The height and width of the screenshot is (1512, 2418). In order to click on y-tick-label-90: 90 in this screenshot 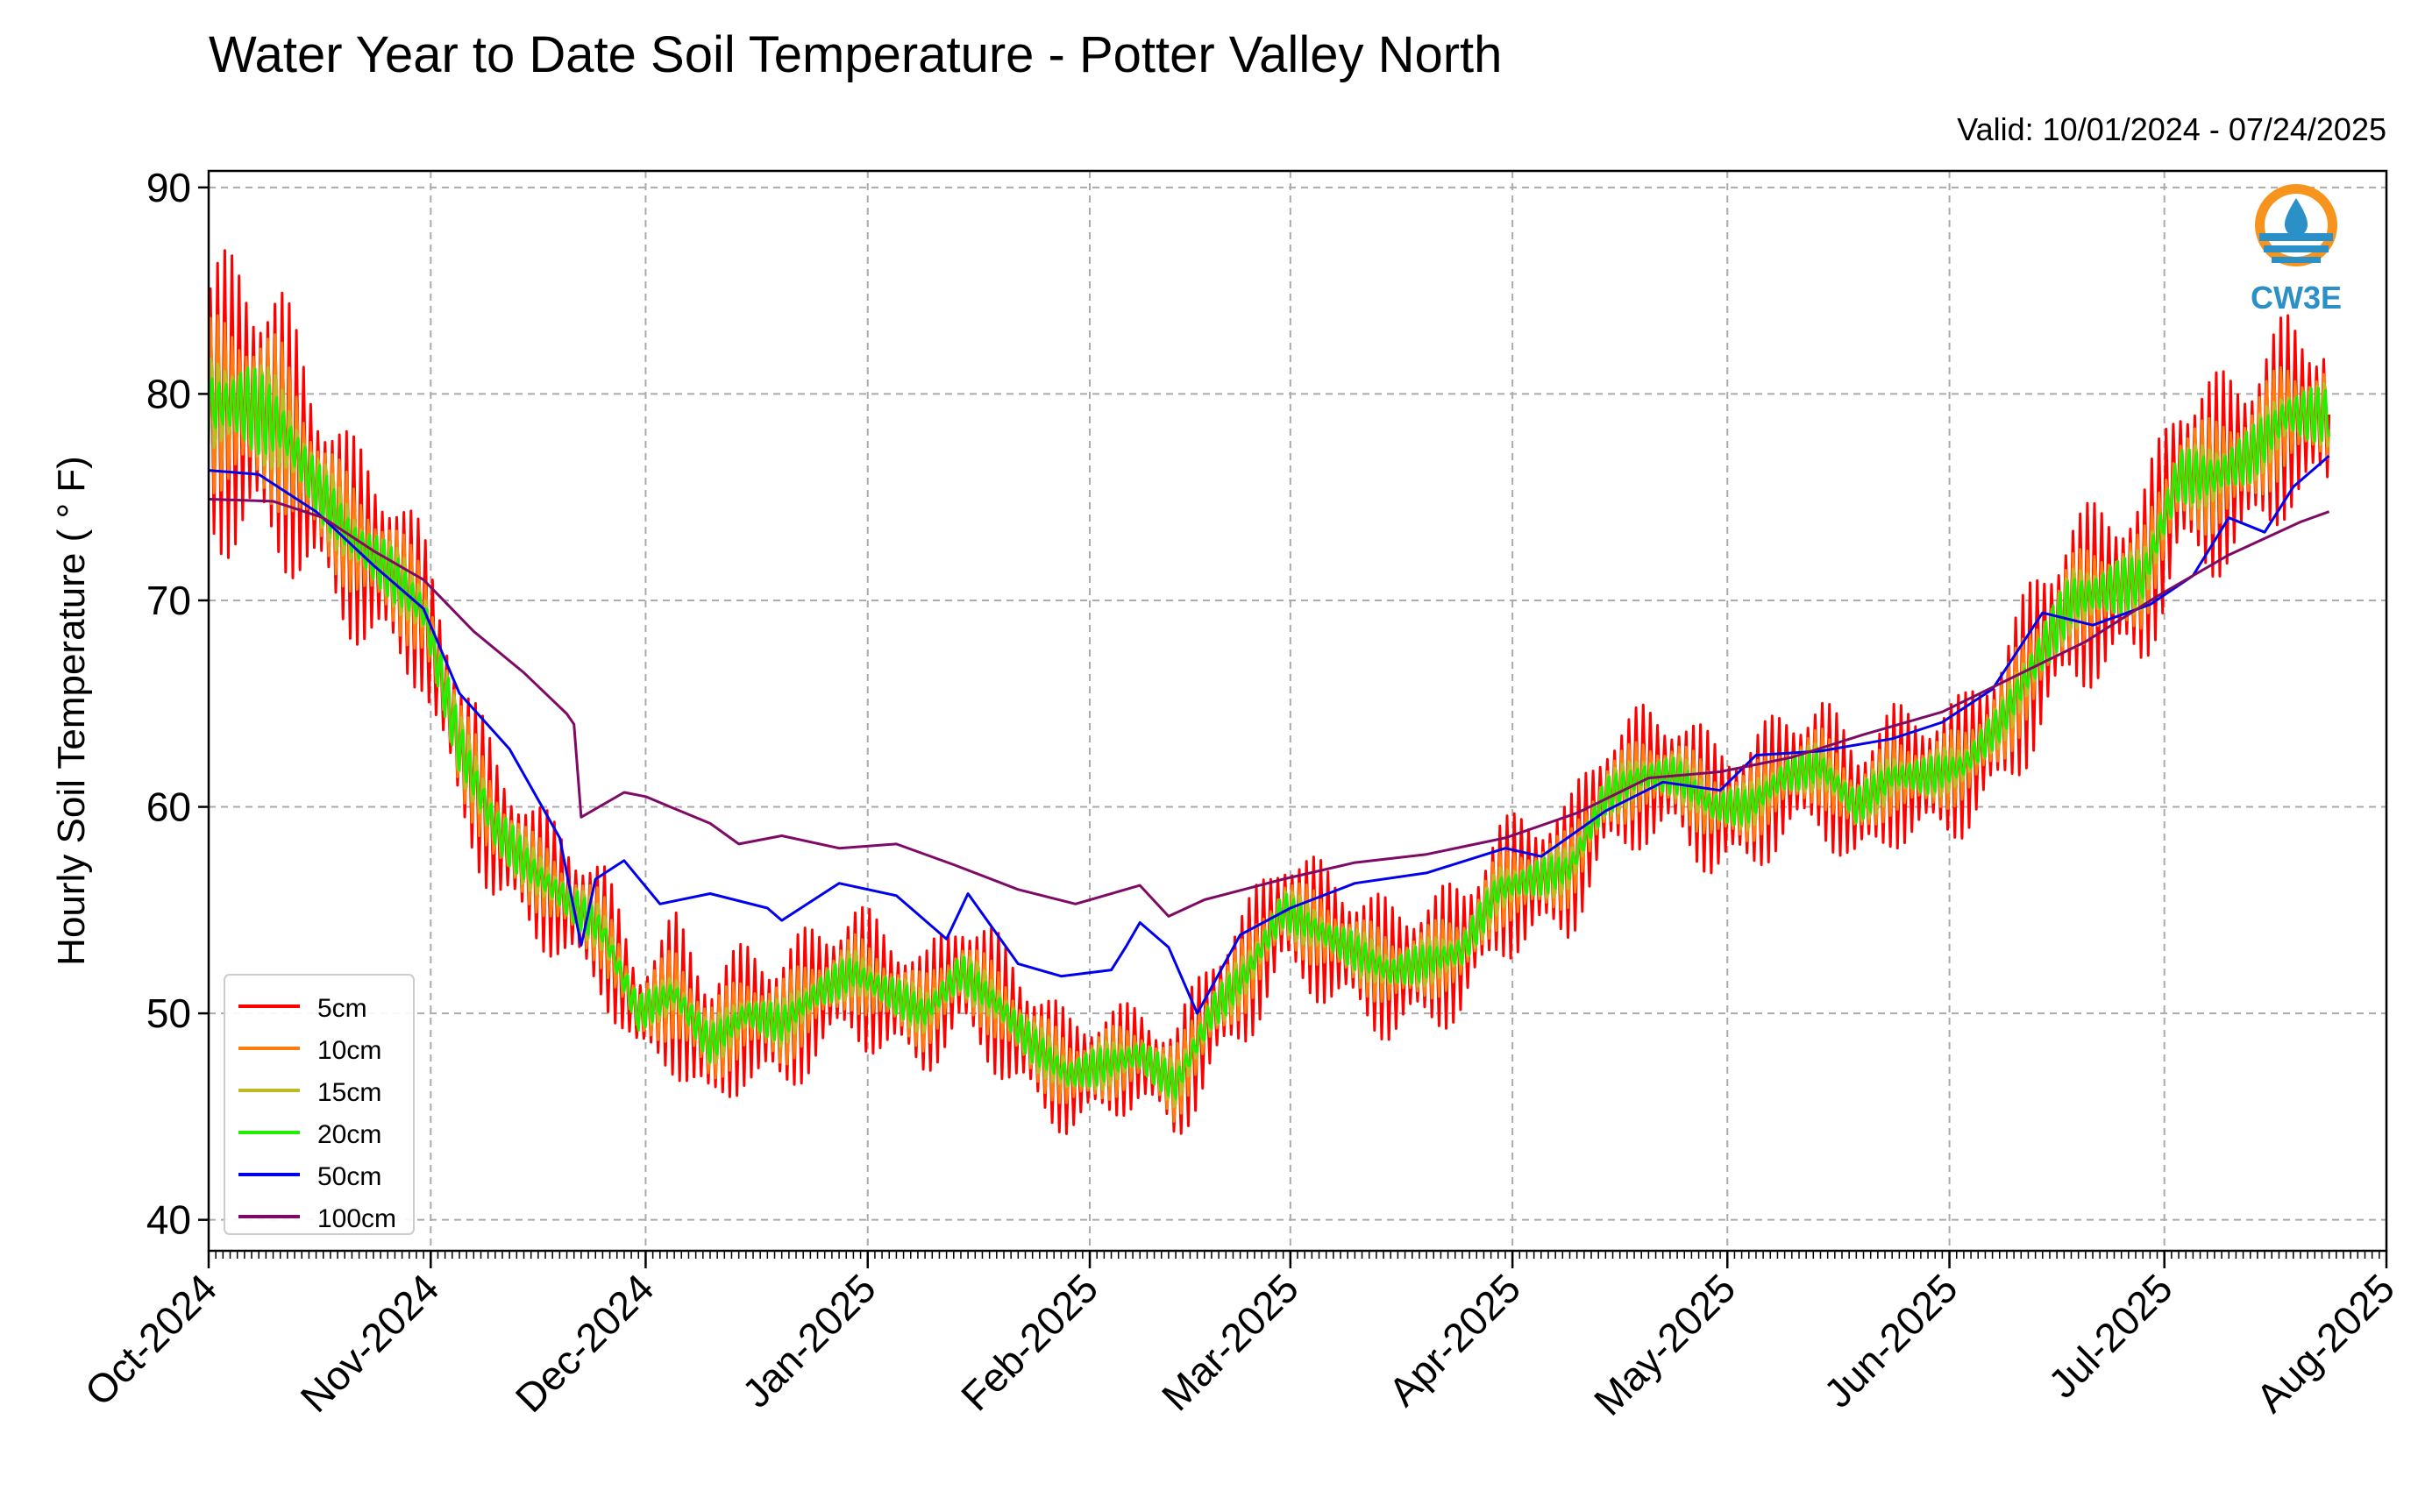, I will do `click(168, 187)`.